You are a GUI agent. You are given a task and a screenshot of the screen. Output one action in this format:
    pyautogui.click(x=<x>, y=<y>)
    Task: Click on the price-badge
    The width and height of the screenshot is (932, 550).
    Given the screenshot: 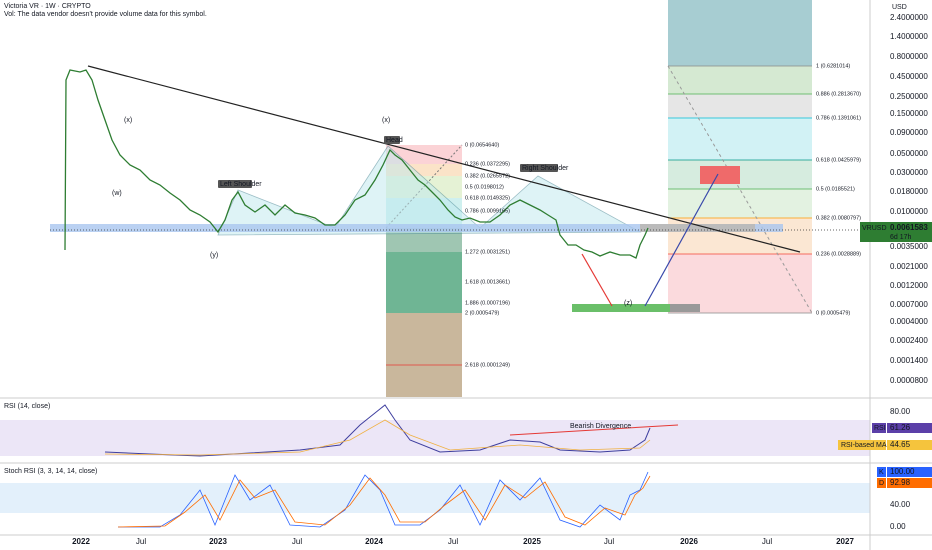 What is the action you would take?
    pyautogui.click(x=896, y=232)
    